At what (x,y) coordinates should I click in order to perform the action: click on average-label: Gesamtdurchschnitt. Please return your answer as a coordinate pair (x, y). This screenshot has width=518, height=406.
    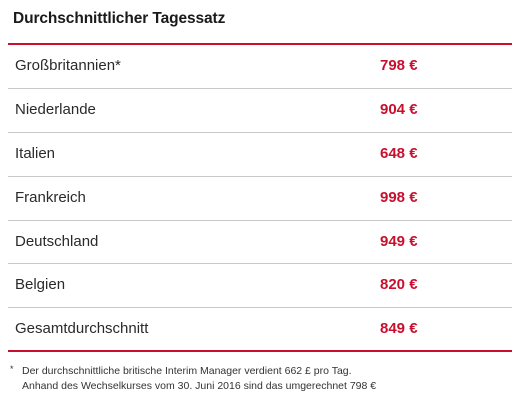
    Looking at the image, I should click on (82, 329).